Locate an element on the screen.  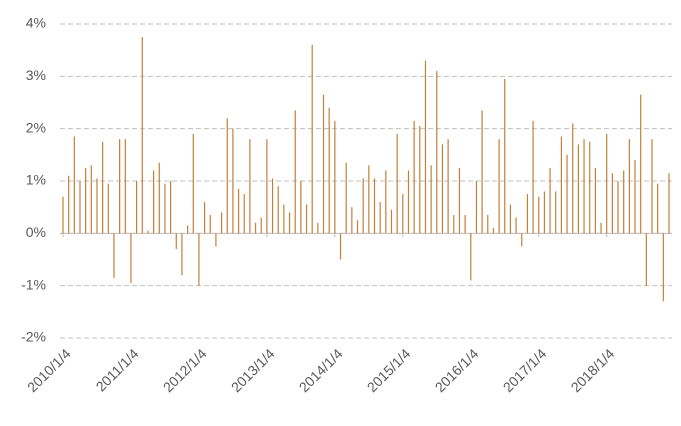
y-tick-label: -2% is located at coordinates (33, 337).